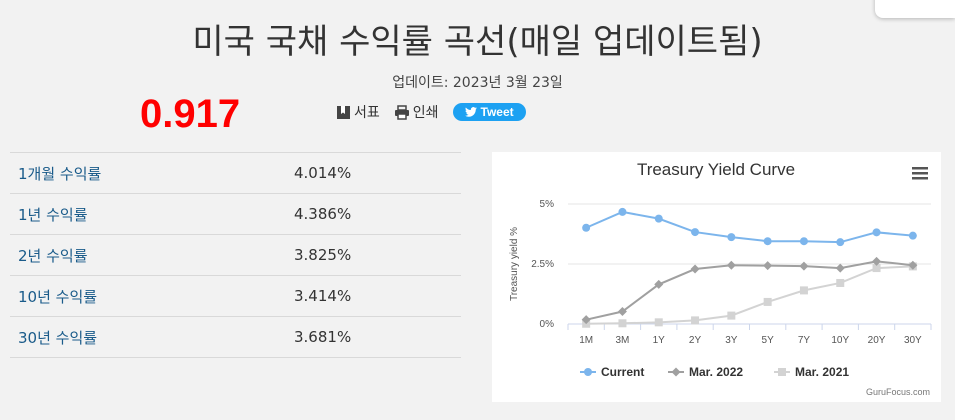  I want to click on x-tick-label: 30Y, so click(913, 340).